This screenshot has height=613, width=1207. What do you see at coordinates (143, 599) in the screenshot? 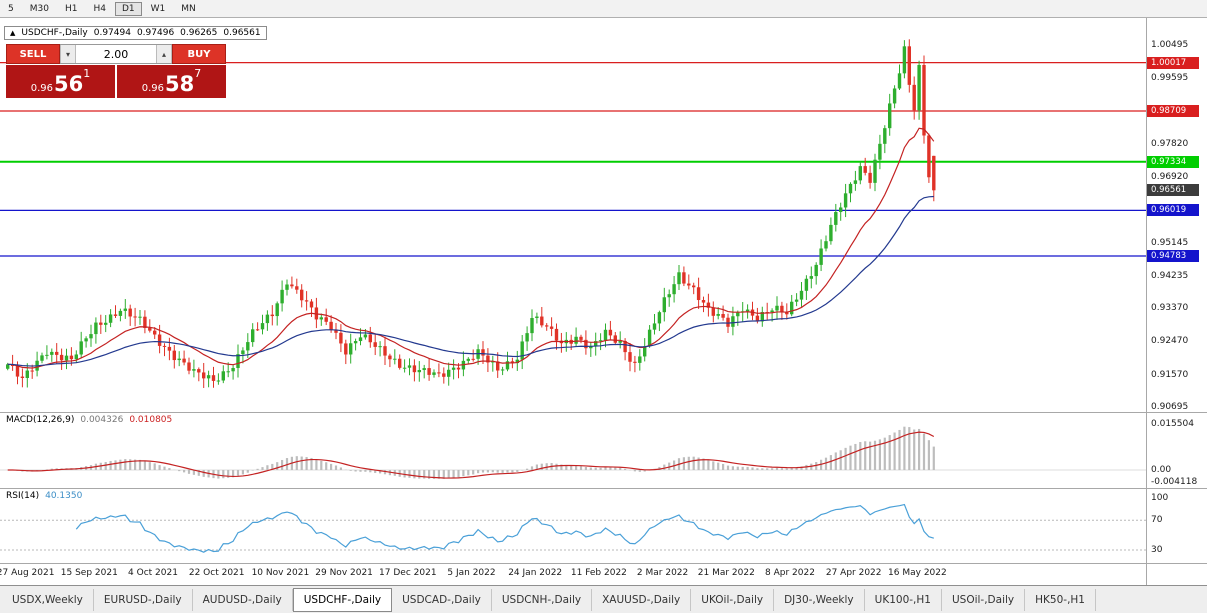
I see `tab-eurusd-daily: EURUSD-,Daily` at bounding box center [143, 599].